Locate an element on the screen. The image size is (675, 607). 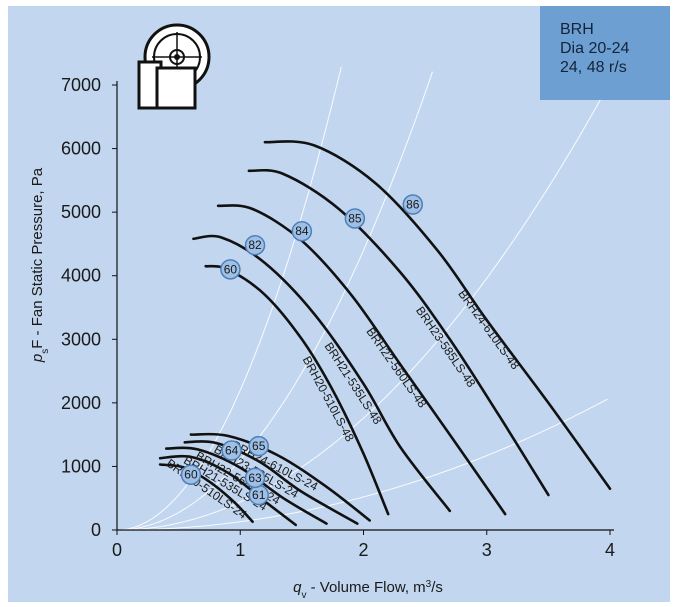
efficiency-marker-label: 86 is located at coordinates (413, 205).